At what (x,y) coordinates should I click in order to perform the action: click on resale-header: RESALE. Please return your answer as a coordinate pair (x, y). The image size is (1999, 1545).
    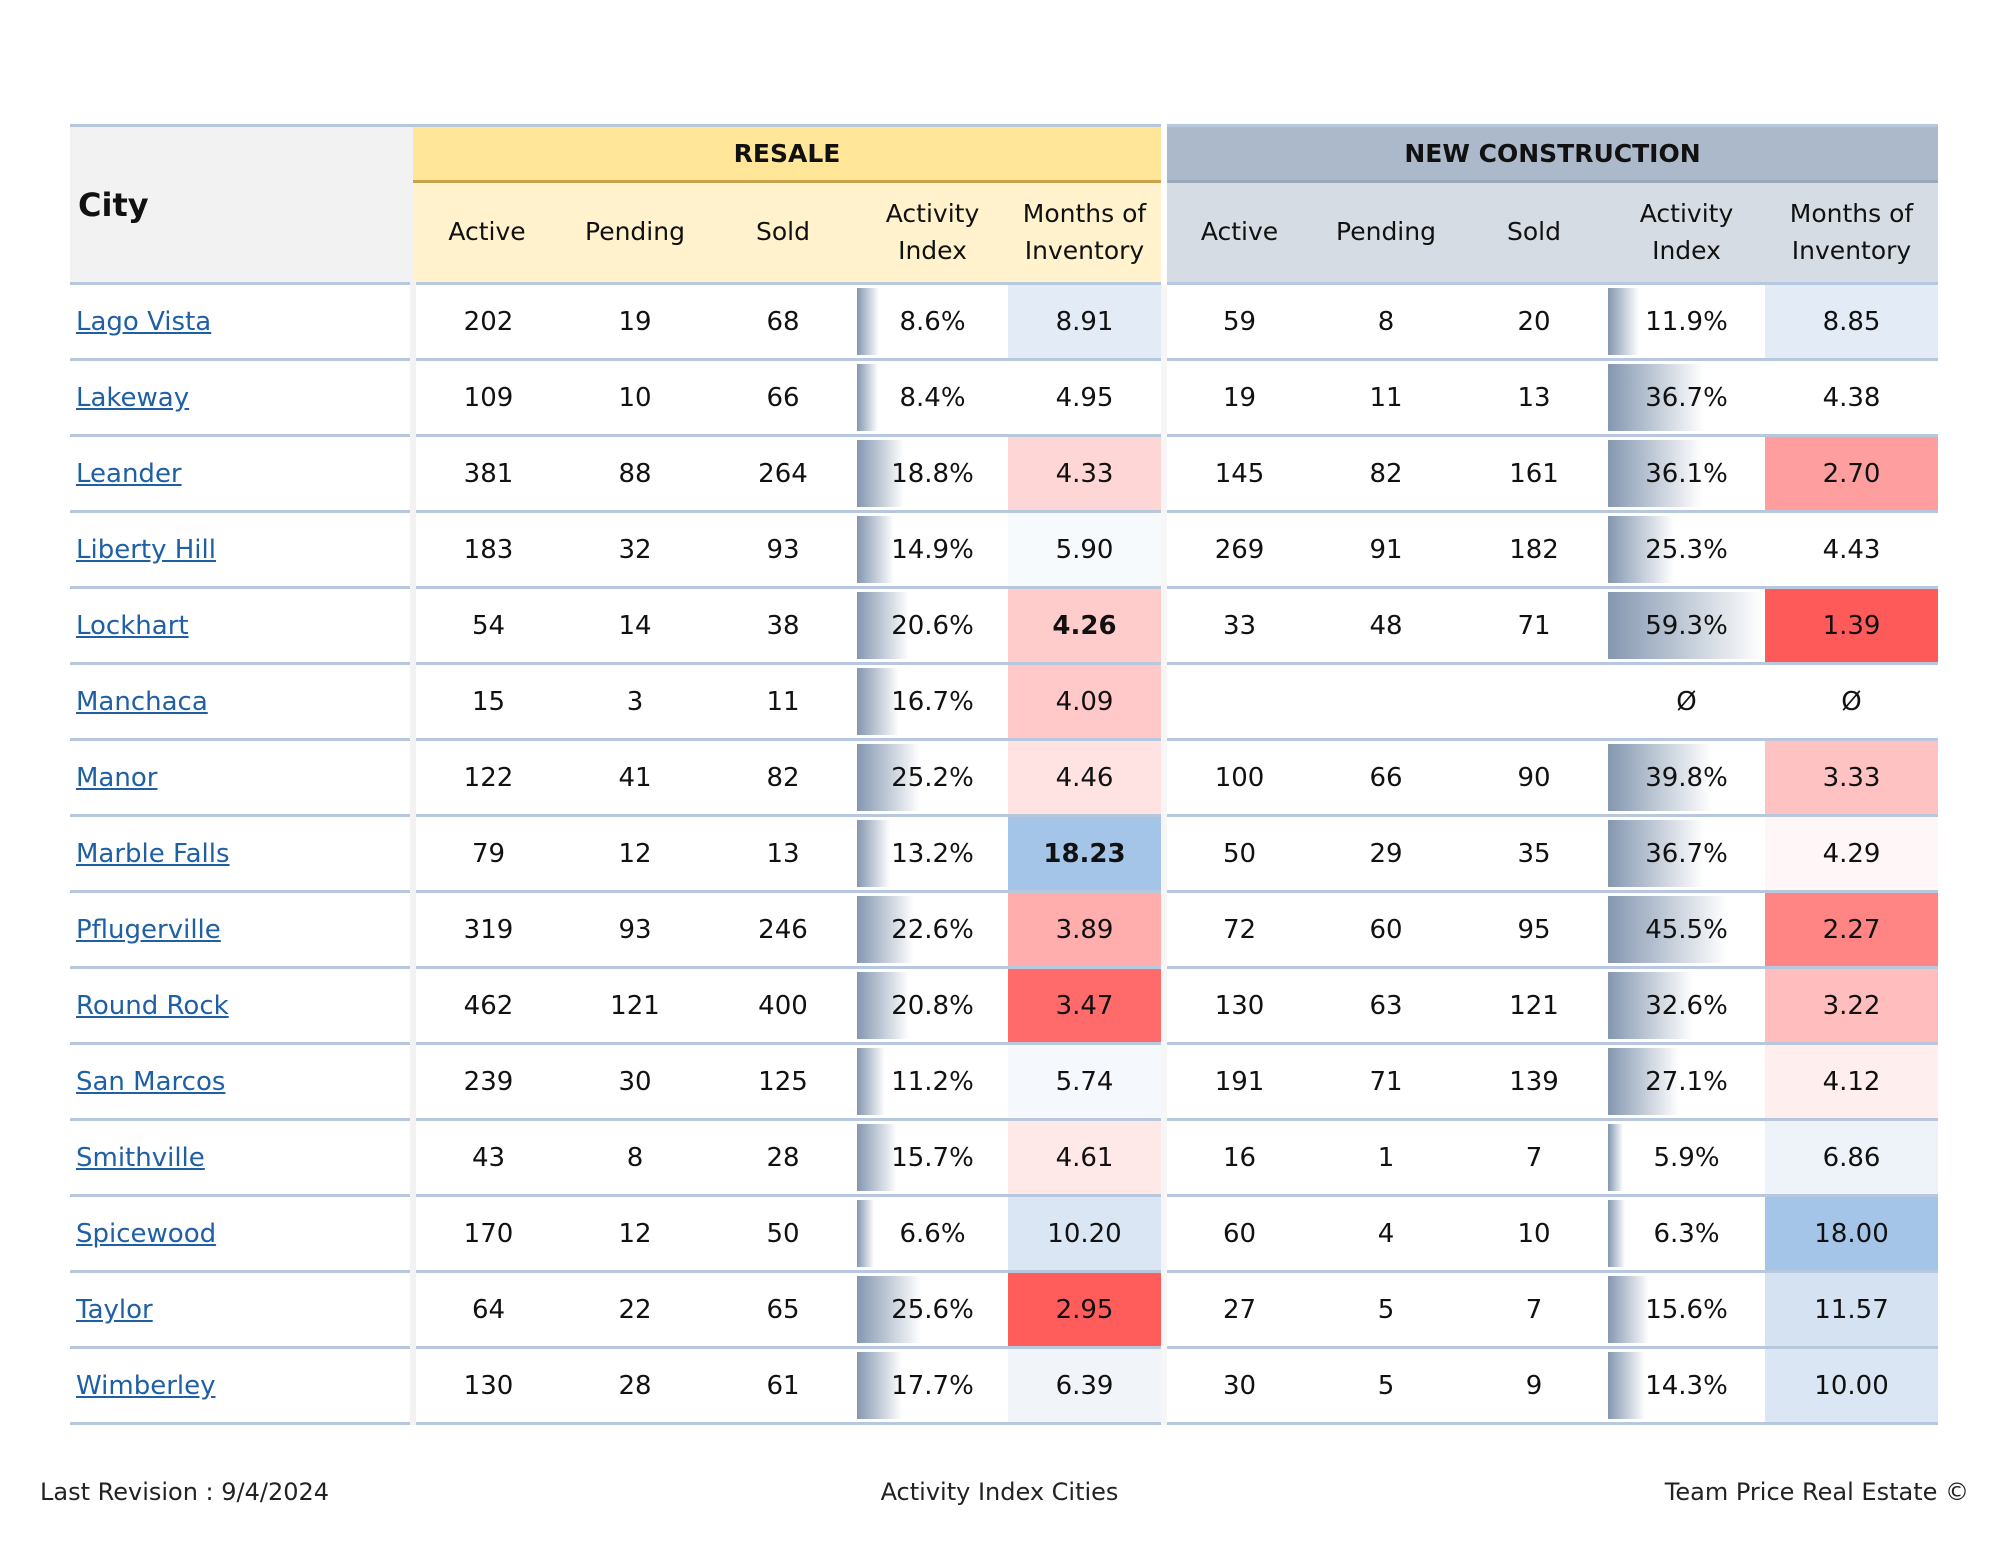
    Looking at the image, I should click on (789, 153).